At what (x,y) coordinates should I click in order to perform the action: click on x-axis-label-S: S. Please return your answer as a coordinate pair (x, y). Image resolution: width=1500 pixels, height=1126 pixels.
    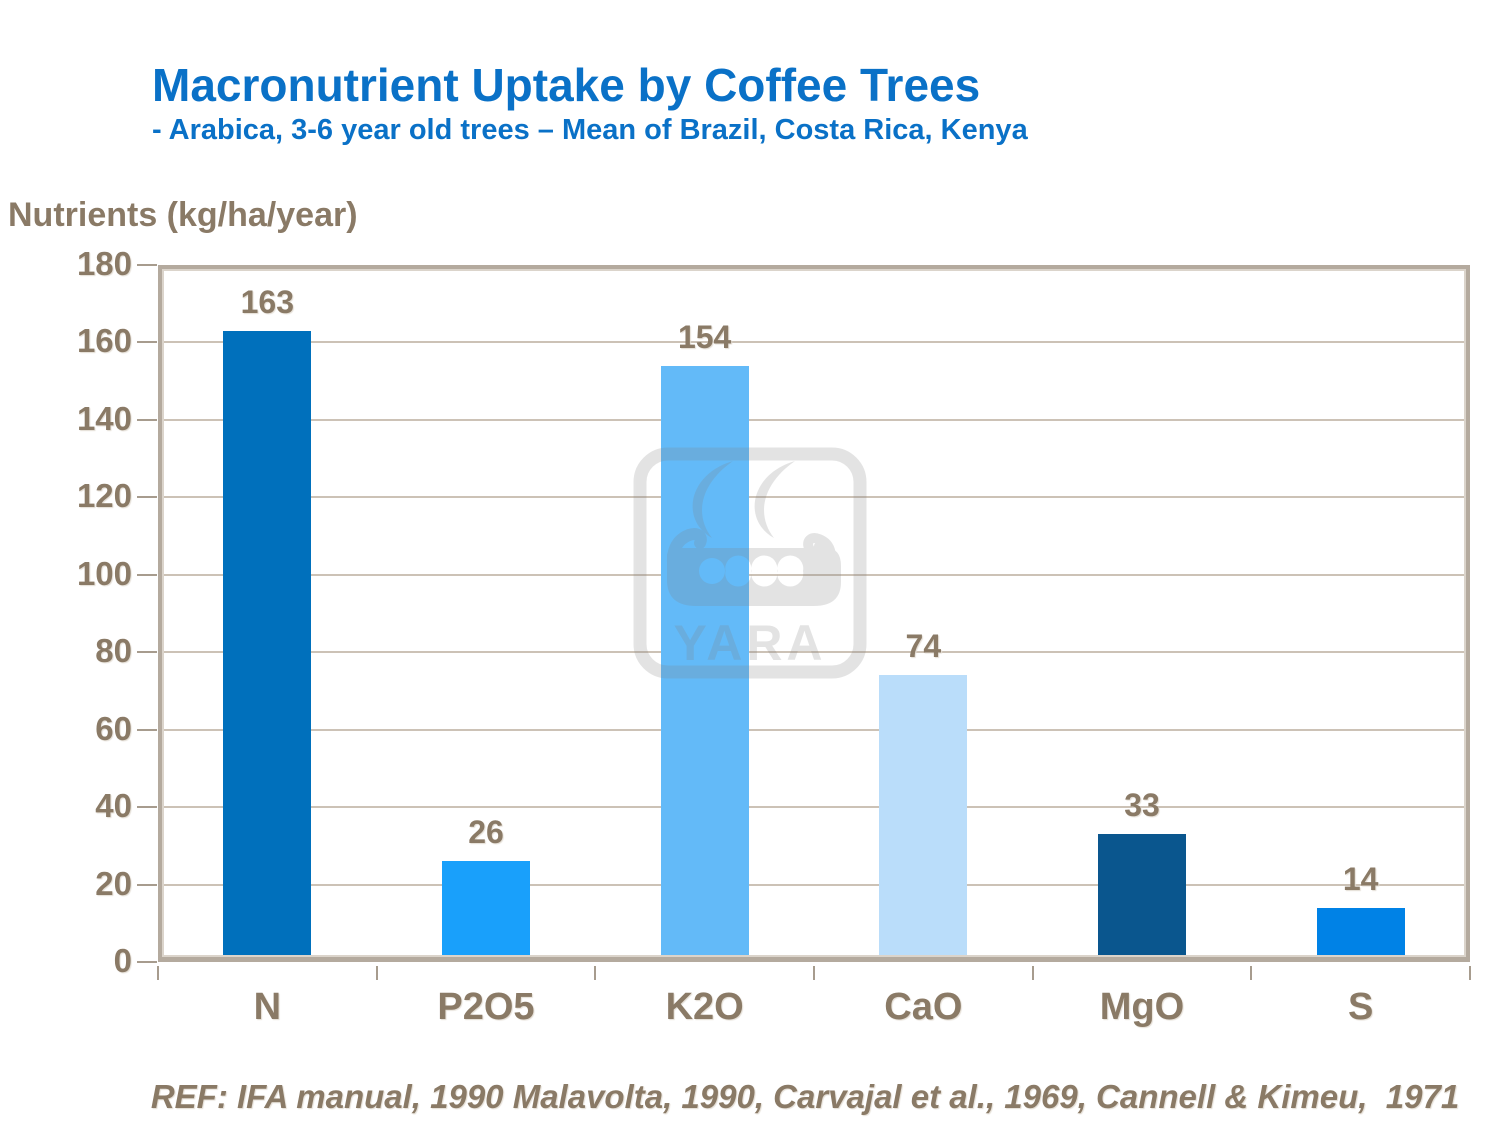
    Looking at the image, I should click on (1360, 1007).